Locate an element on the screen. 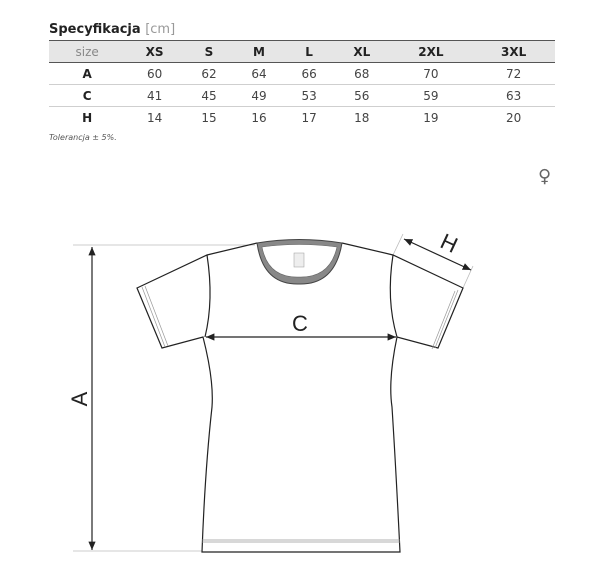 This screenshot has height=581, width=600. row-label: H is located at coordinates (87, 117).